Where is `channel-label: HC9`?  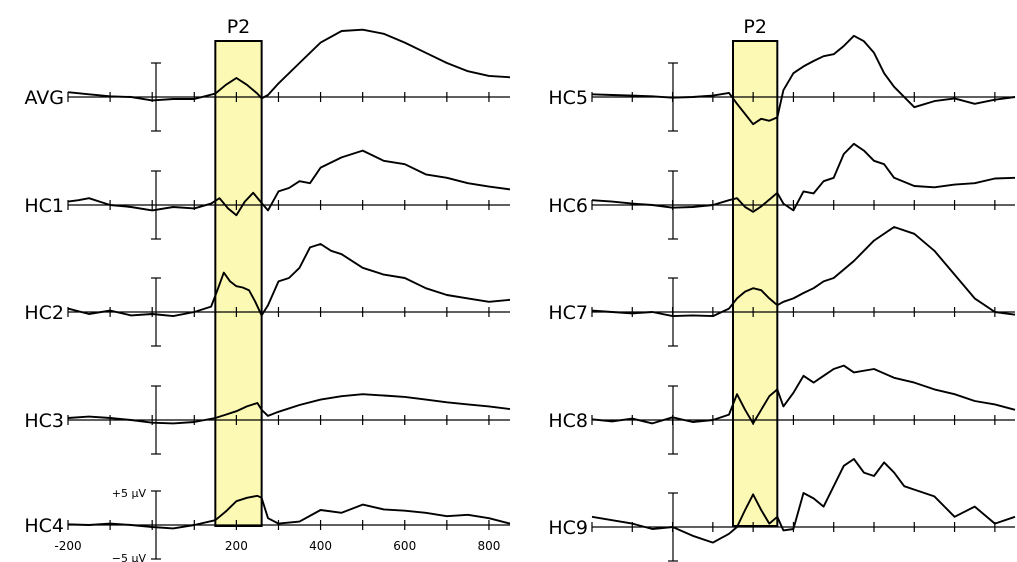
channel-label: HC9 is located at coordinates (568, 528).